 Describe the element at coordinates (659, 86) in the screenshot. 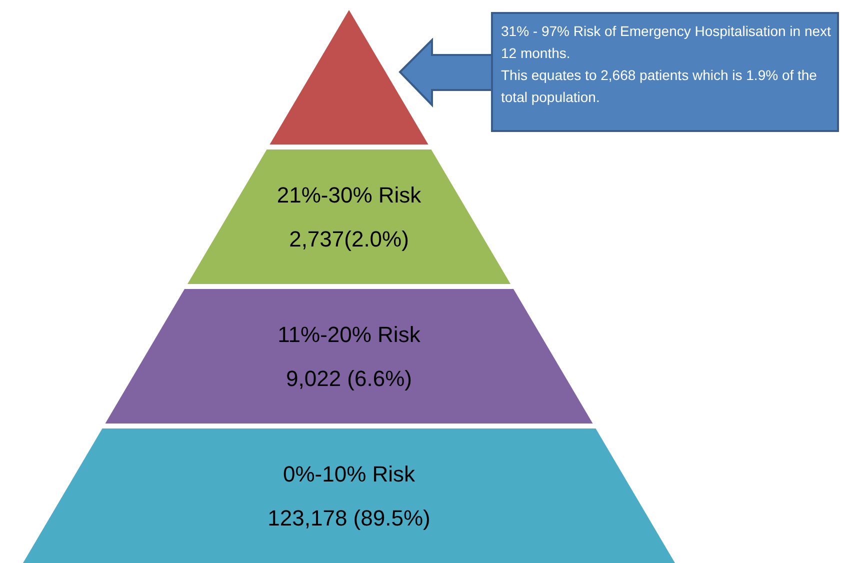

I see `text: This equates to 2,668 patients which is 1.9% of the total population.` at that location.